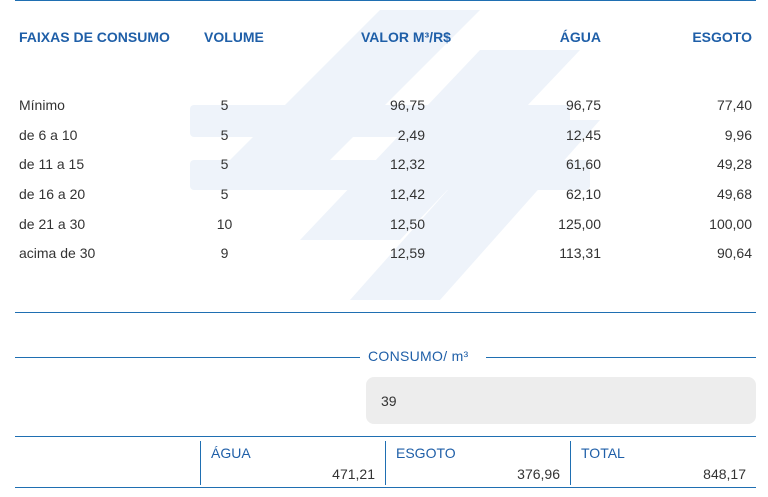  What do you see at coordinates (224, 253) in the screenshot?
I see `cell-volume: 9` at bounding box center [224, 253].